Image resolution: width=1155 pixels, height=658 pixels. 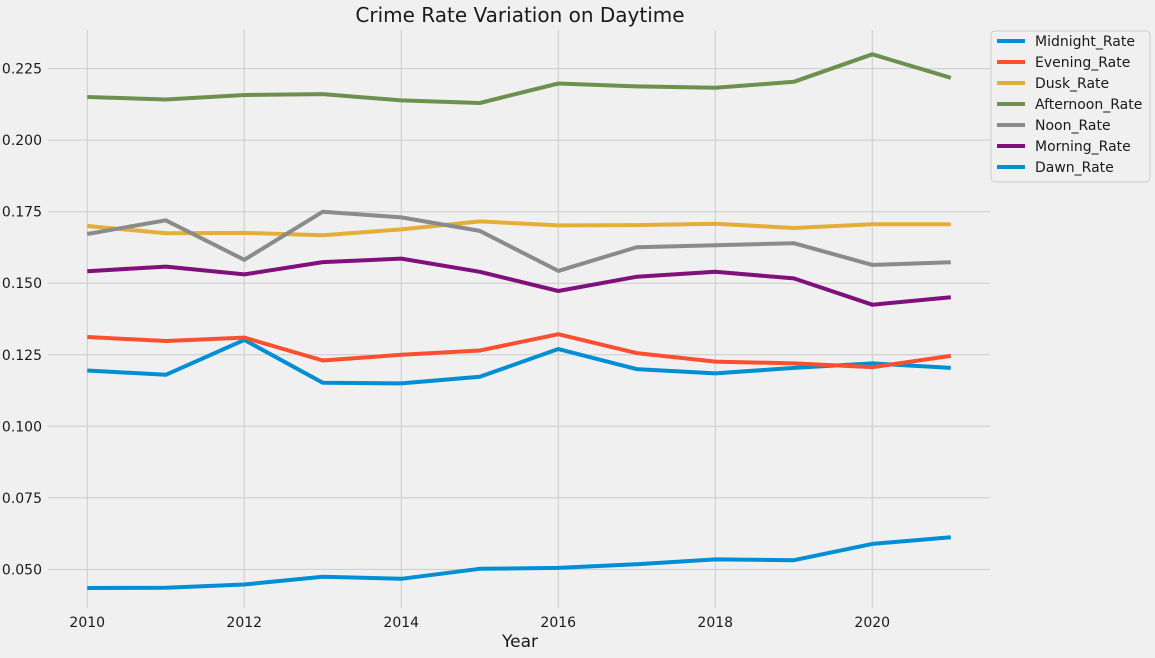 What do you see at coordinates (1082, 63) in the screenshot?
I see `legend-label-evening-rate: Evening_Rate` at bounding box center [1082, 63].